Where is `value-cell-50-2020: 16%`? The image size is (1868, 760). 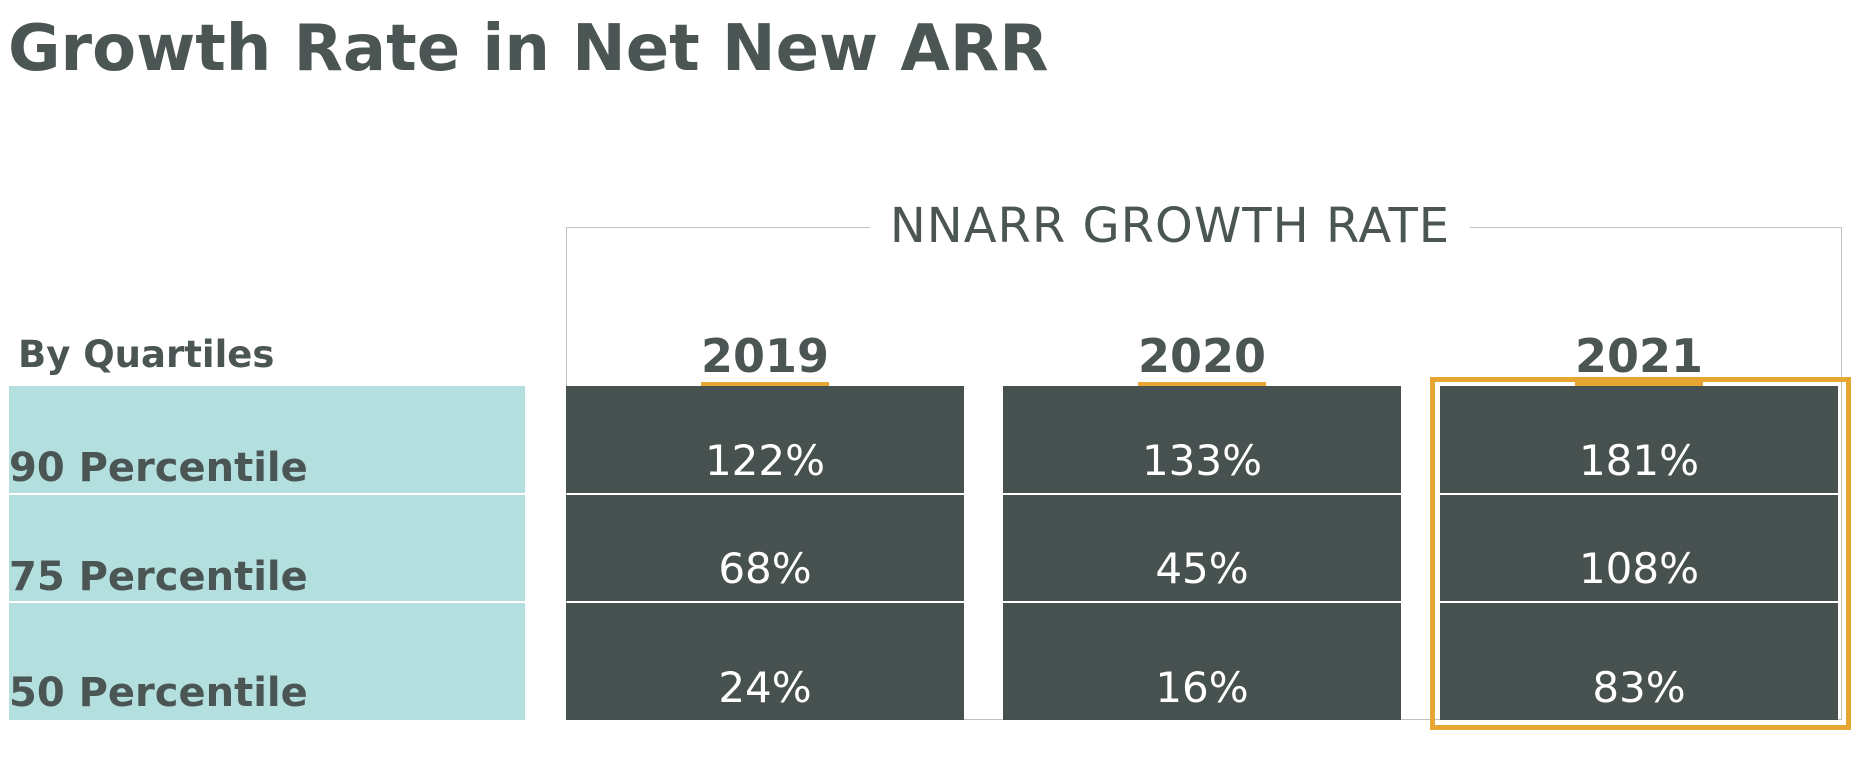 value-cell-50-2020: 16% is located at coordinates (1202, 661).